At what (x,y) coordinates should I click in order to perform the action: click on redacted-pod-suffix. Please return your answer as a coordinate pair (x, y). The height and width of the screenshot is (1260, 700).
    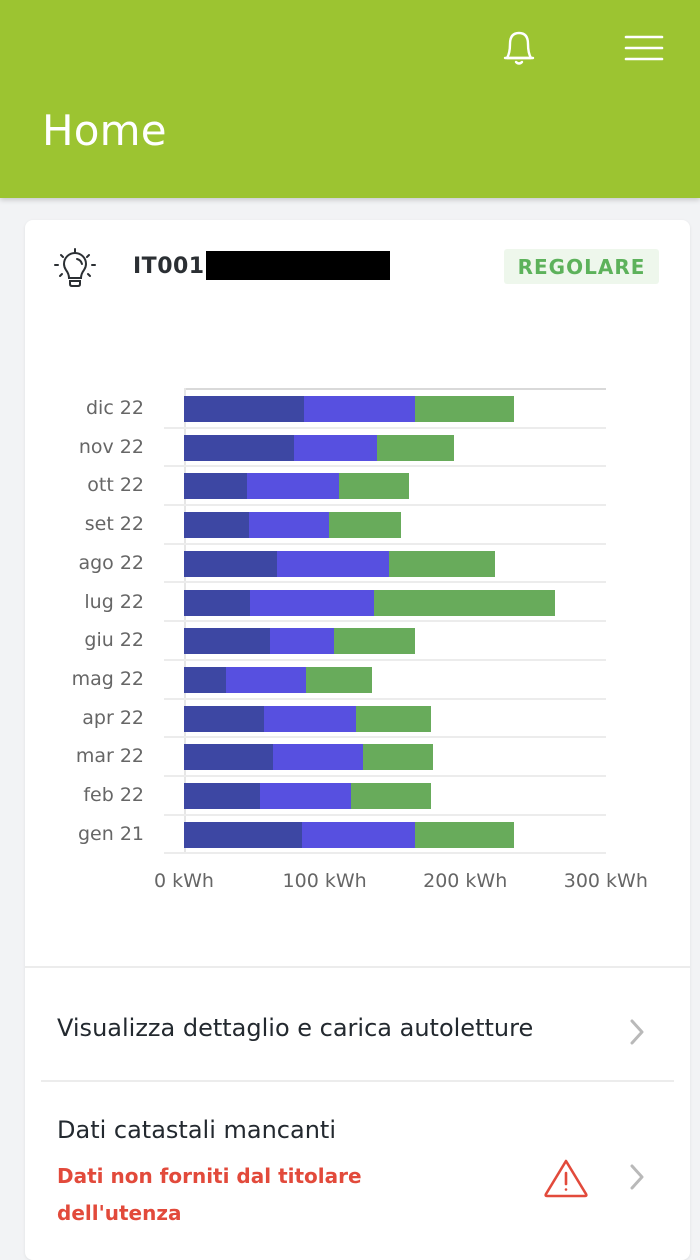
    Looking at the image, I should click on (298, 265).